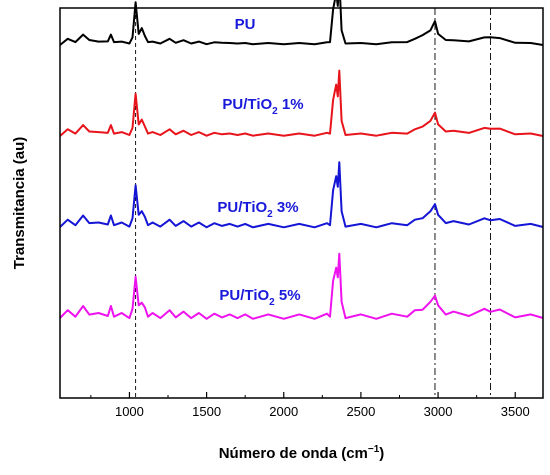 This screenshot has width=550, height=475. Describe the element at coordinates (19, 203) in the screenshot. I see `y-axis-title: Transmitancia (au)` at that location.